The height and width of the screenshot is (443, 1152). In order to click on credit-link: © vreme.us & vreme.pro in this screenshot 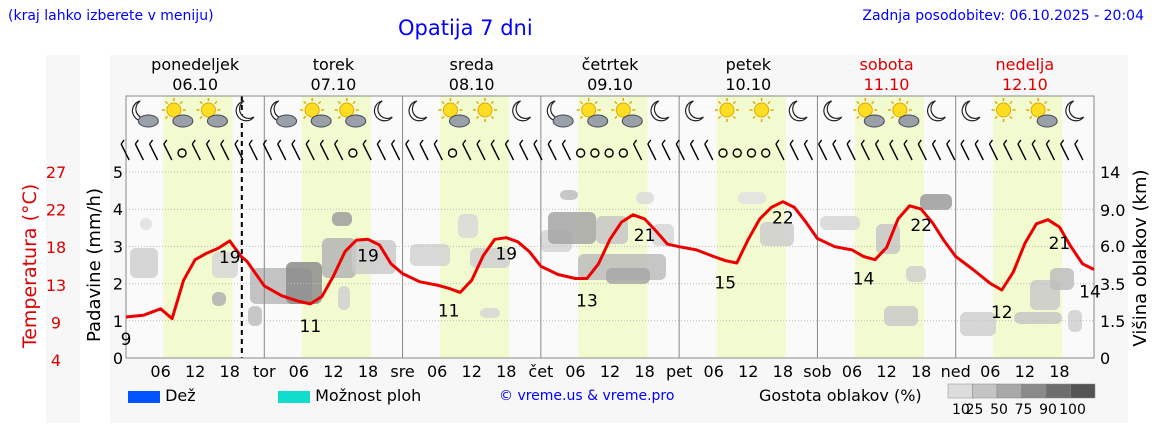, I will do `click(587, 396)`.